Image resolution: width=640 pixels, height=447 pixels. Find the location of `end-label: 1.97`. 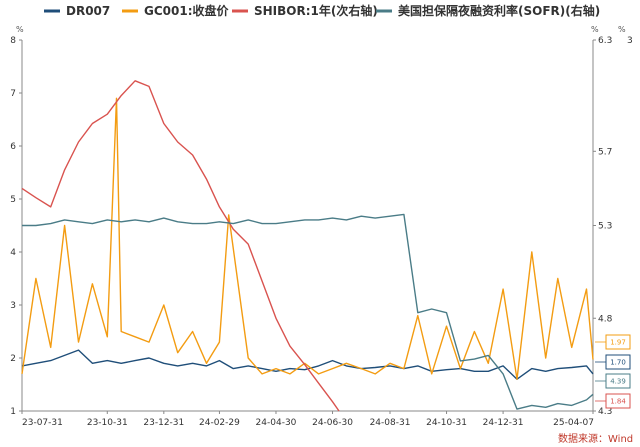

end-label: 1.97 is located at coordinates (618, 343).